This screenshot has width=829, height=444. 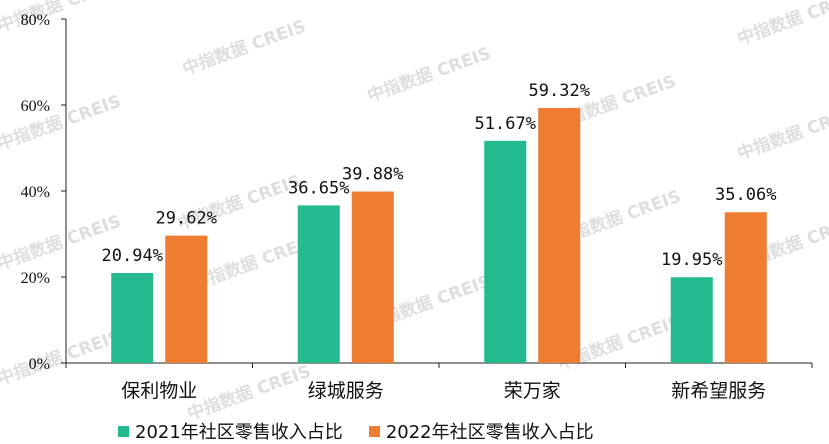 I want to click on data-label: 29.62%, so click(x=186, y=219).